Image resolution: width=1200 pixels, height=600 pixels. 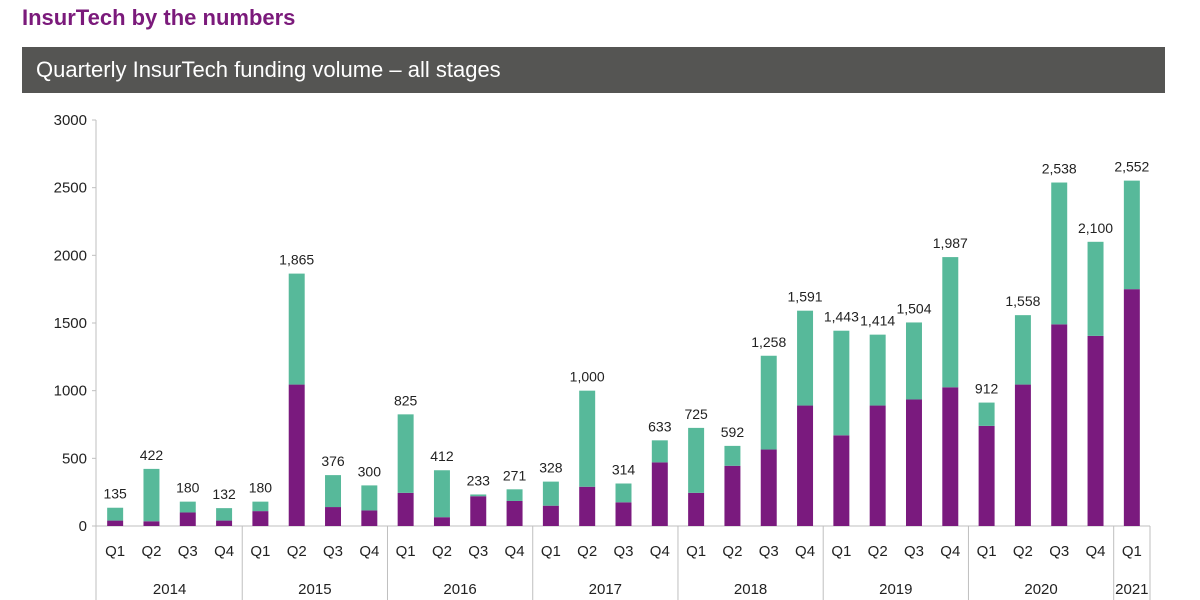 What do you see at coordinates (877, 321) in the screenshot?
I see `bar-value-label: 1,414` at bounding box center [877, 321].